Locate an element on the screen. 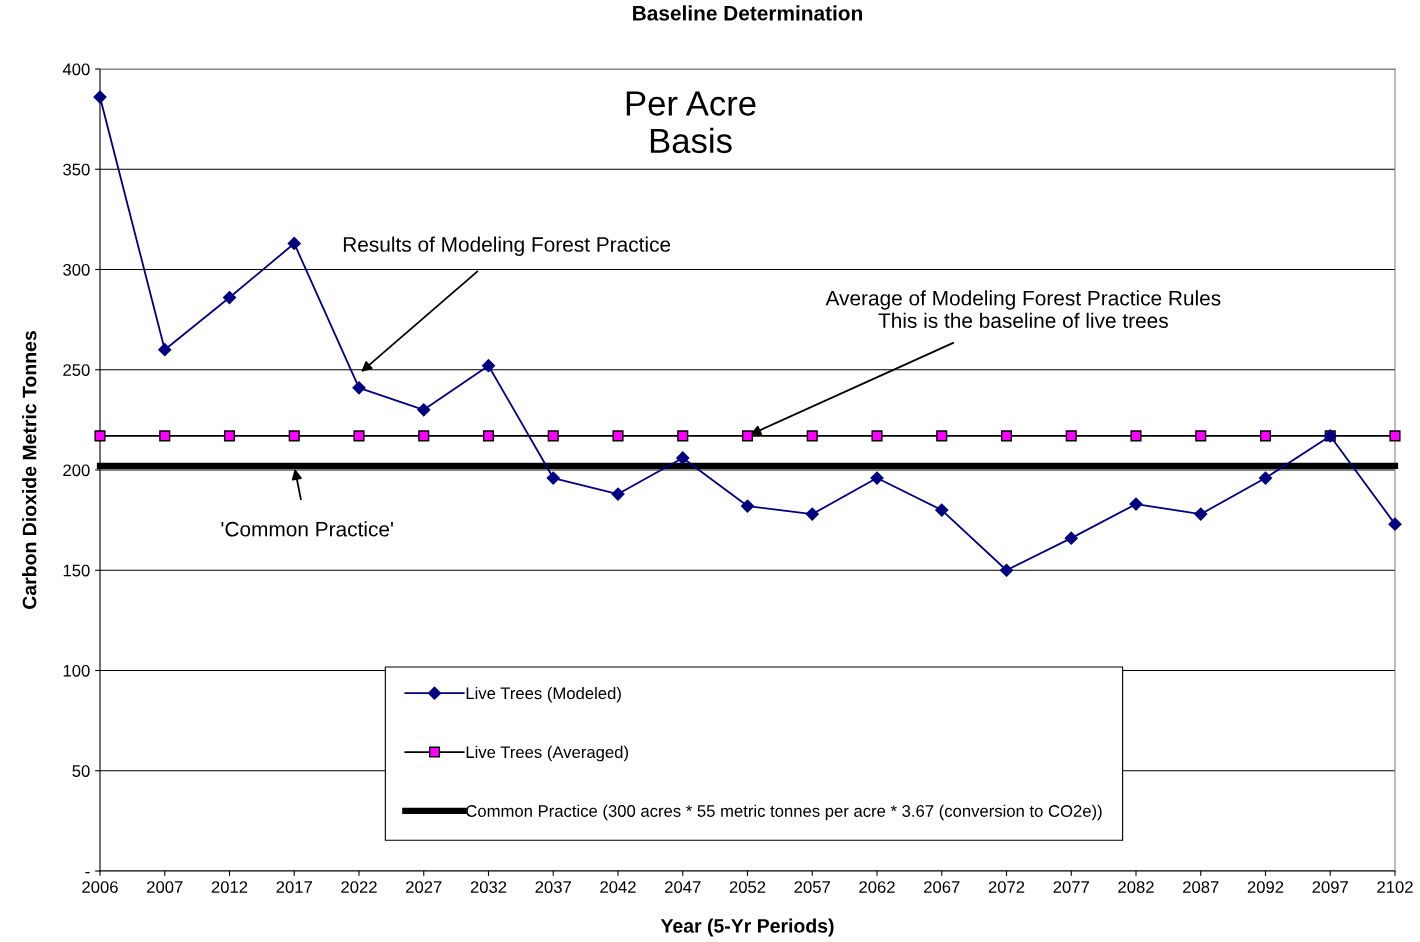  x-tick-label: 2032 is located at coordinates (488, 887).